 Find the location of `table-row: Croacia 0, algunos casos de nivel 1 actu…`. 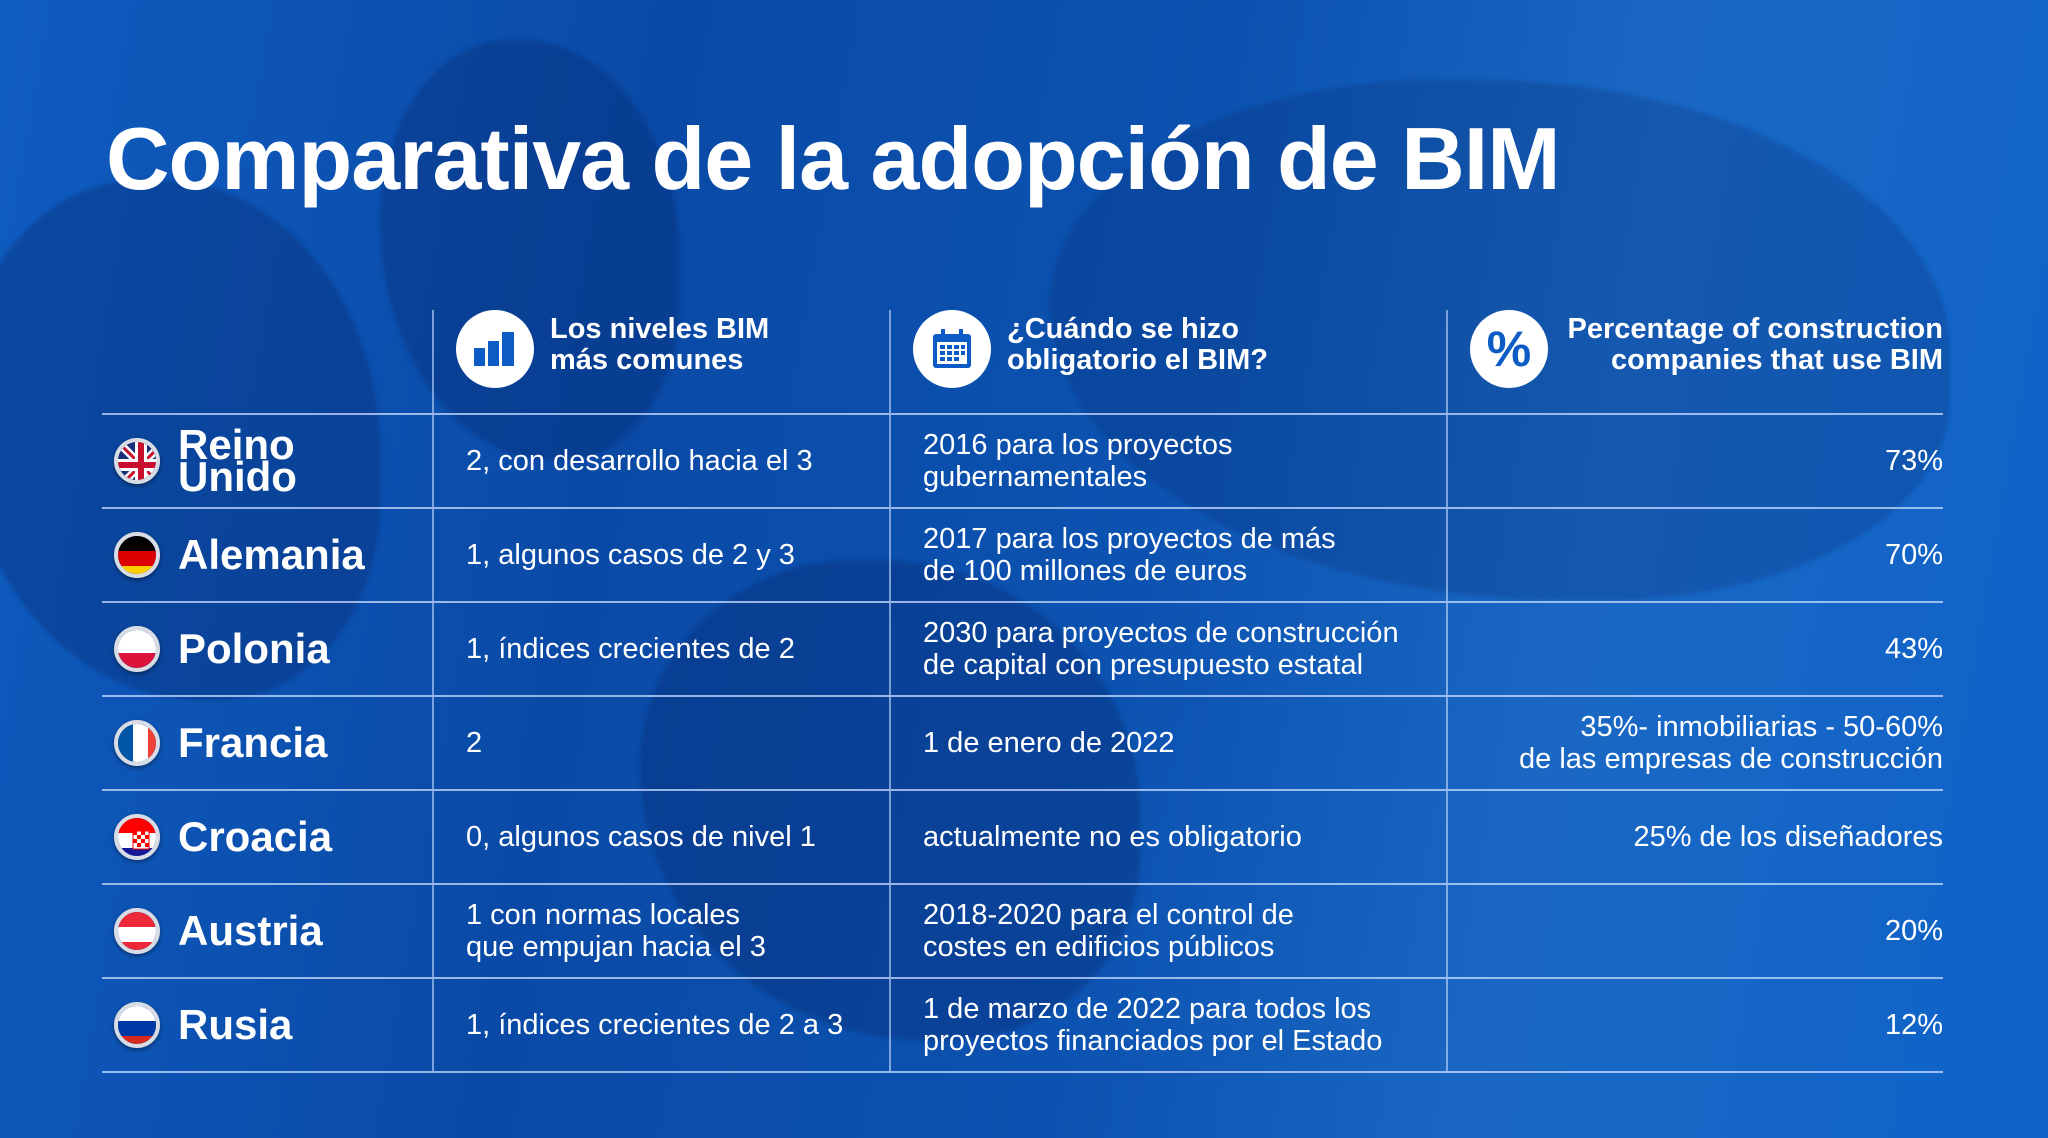

table-row: Croacia 0, algunos casos de nivel 1 actu… is located at coordinates (1022, 838).